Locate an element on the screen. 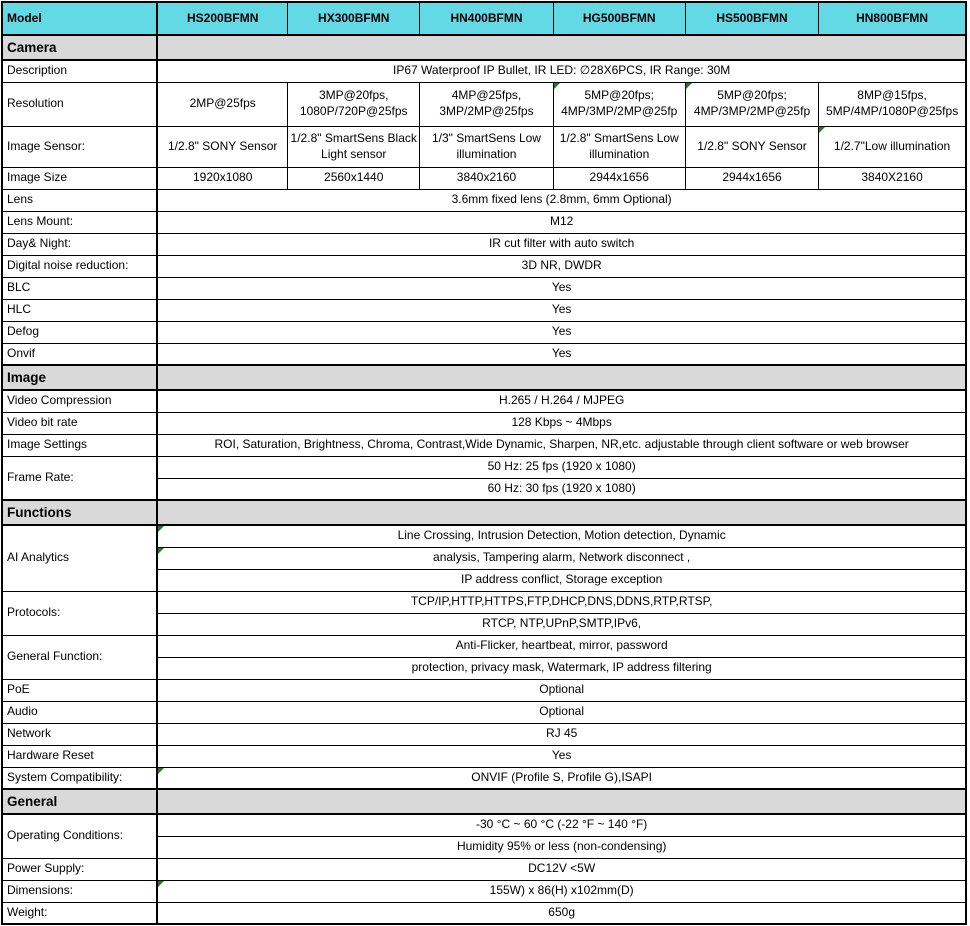 The width and height of the screenshot is (970, 926). section-title-functions: Functions is located at coordinates (80, 512).